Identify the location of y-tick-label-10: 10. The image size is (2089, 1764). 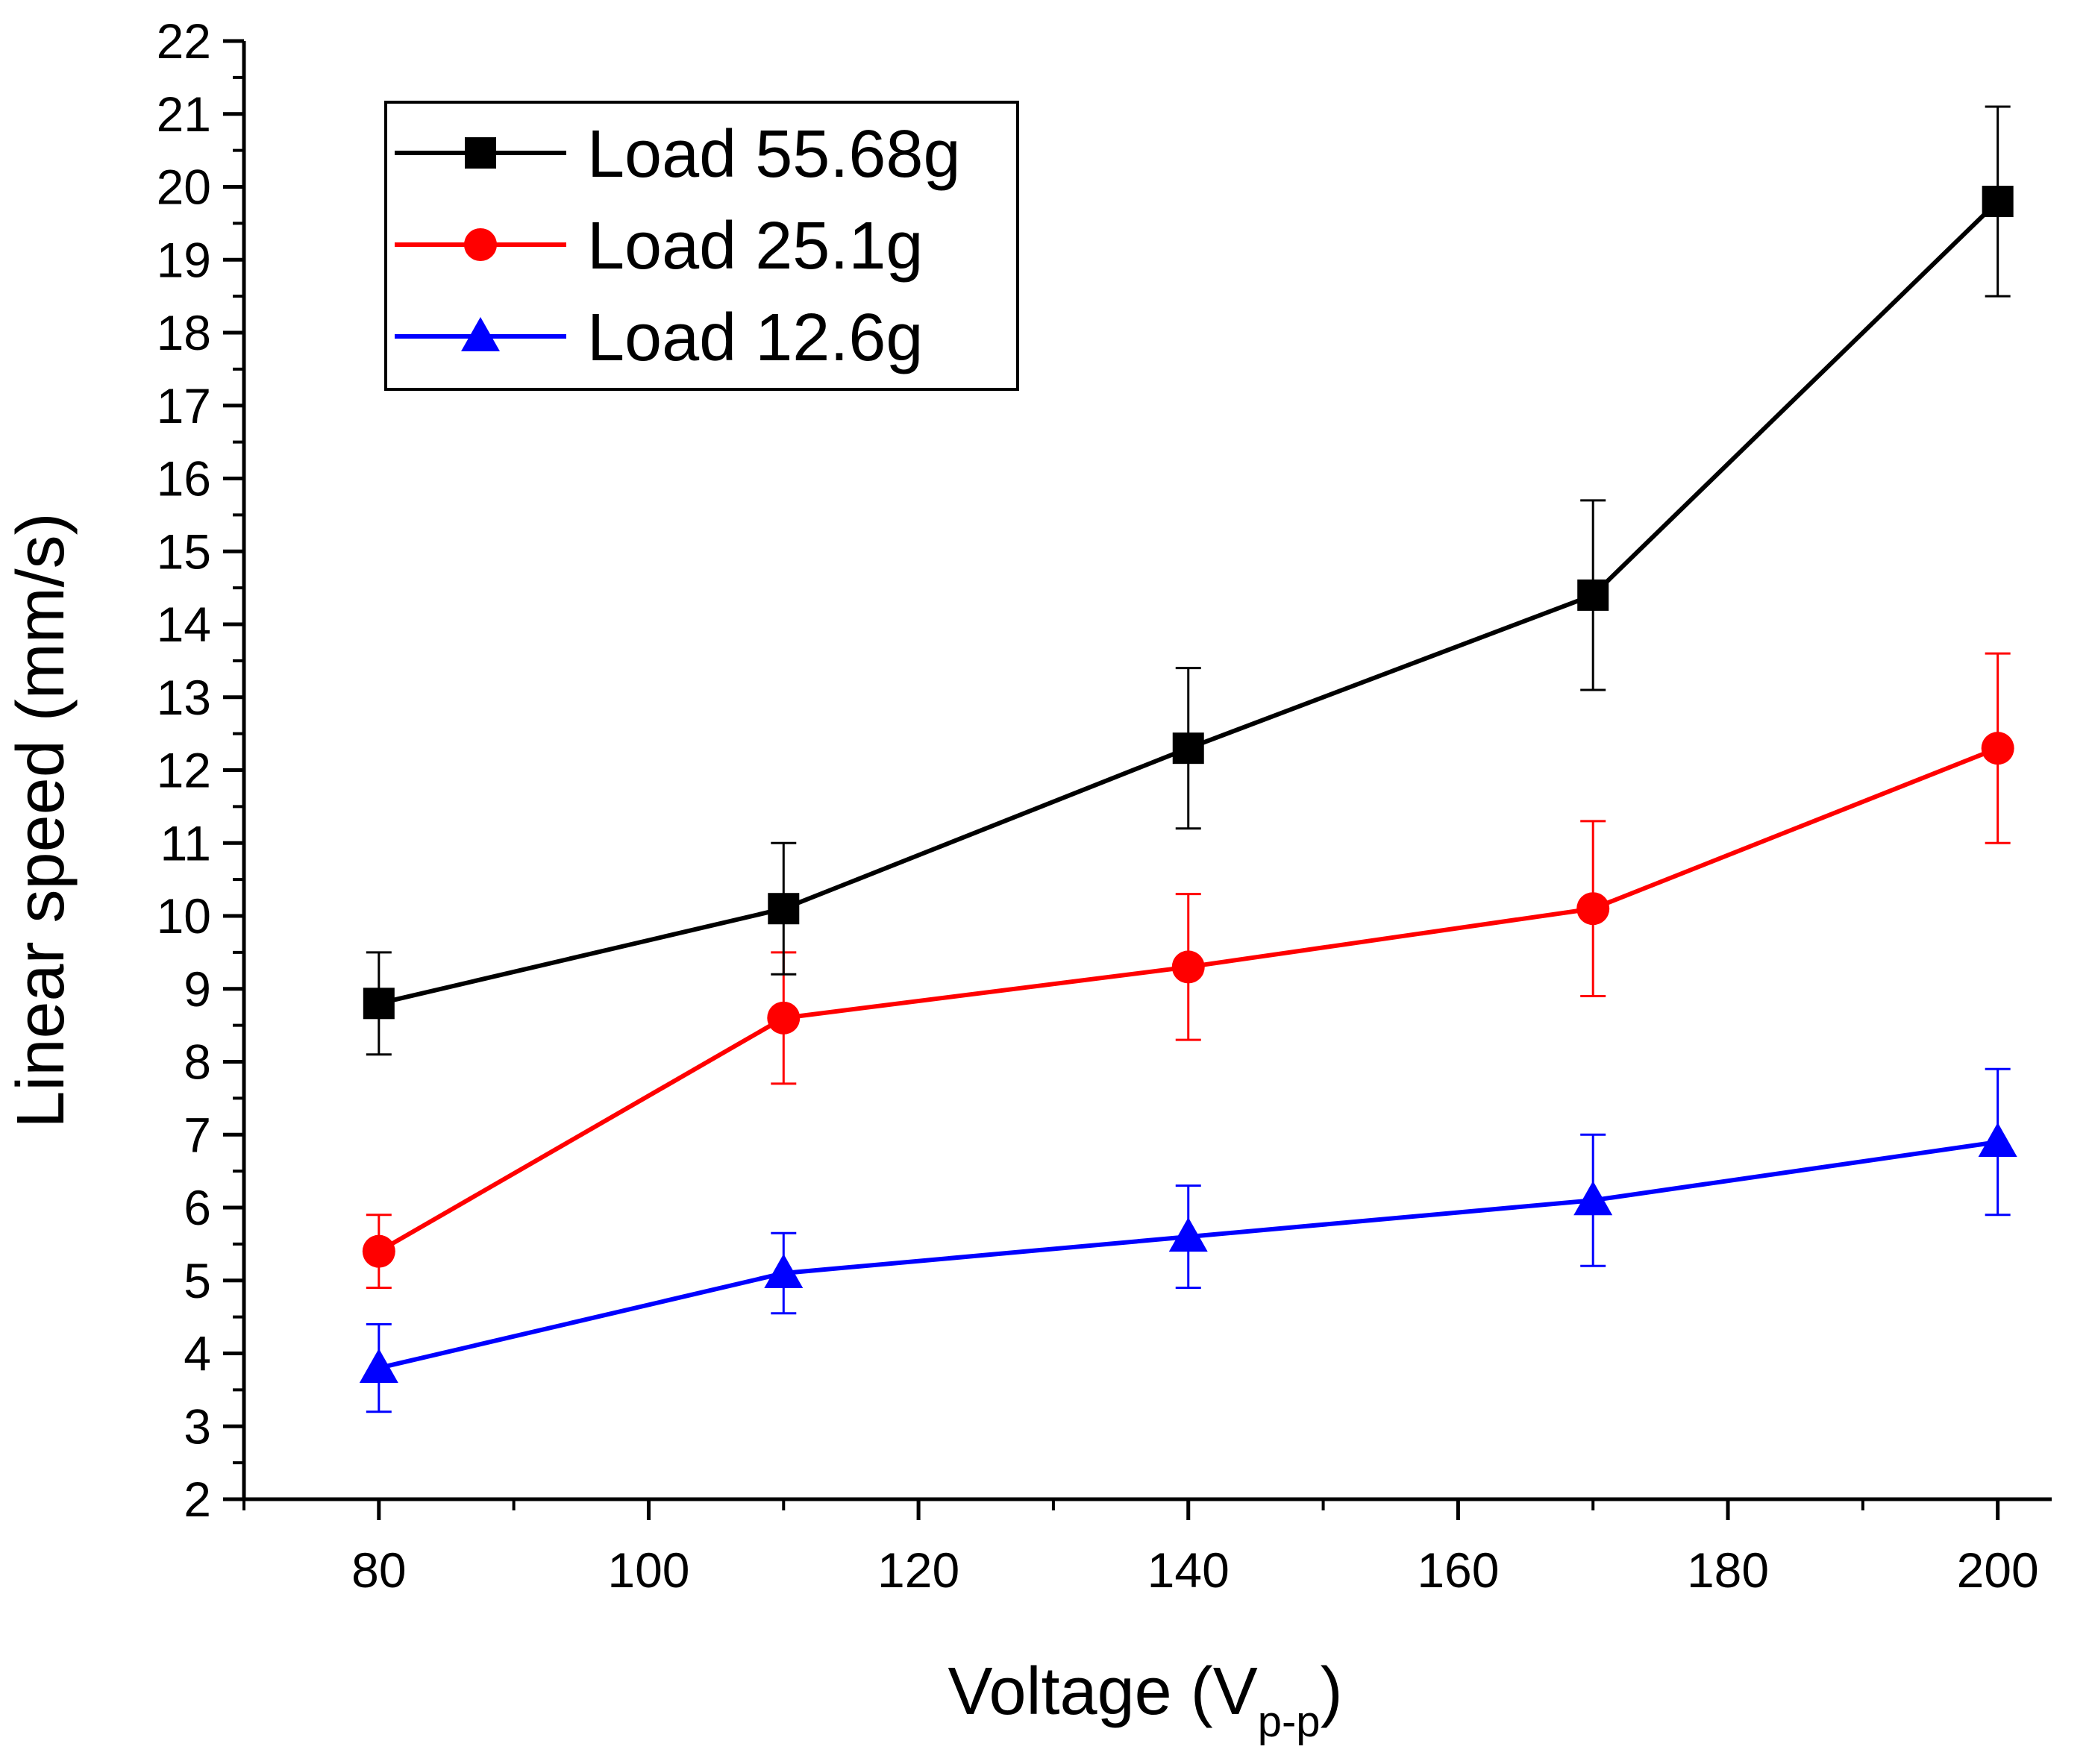
(184, 916).